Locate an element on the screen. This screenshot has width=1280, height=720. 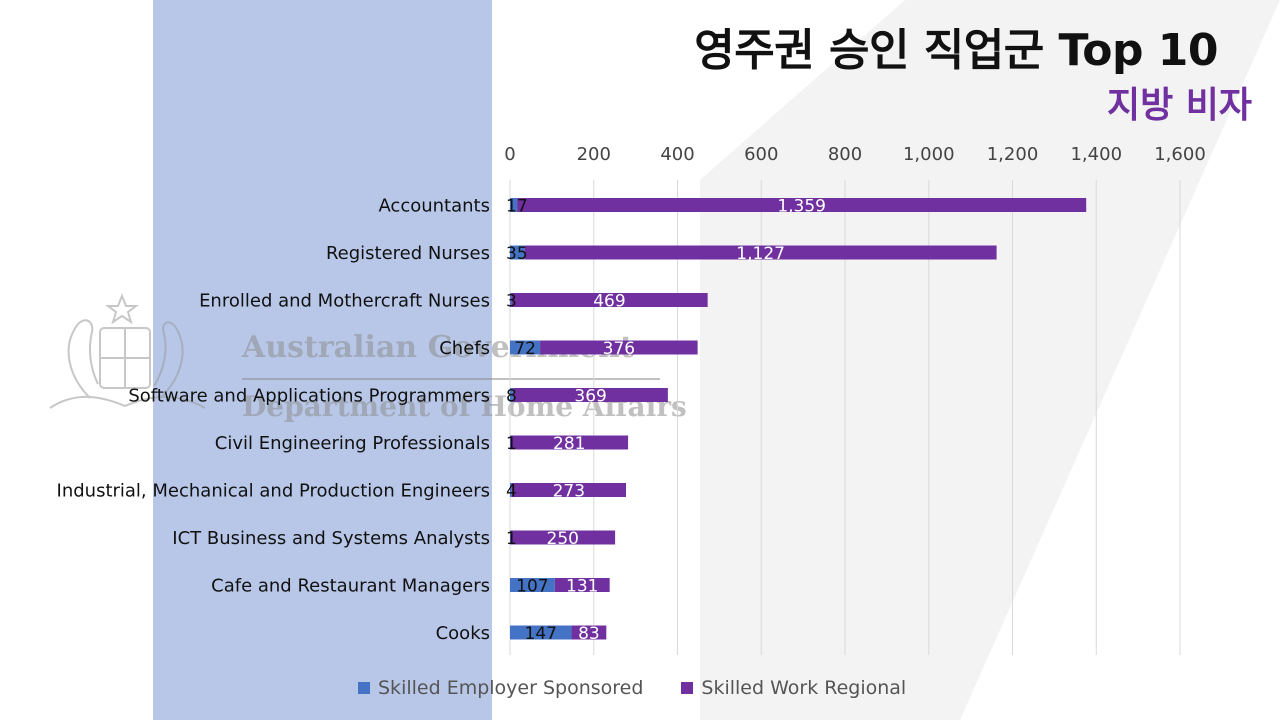
x-tick-label: 200 is located at coordinates (594, 154).